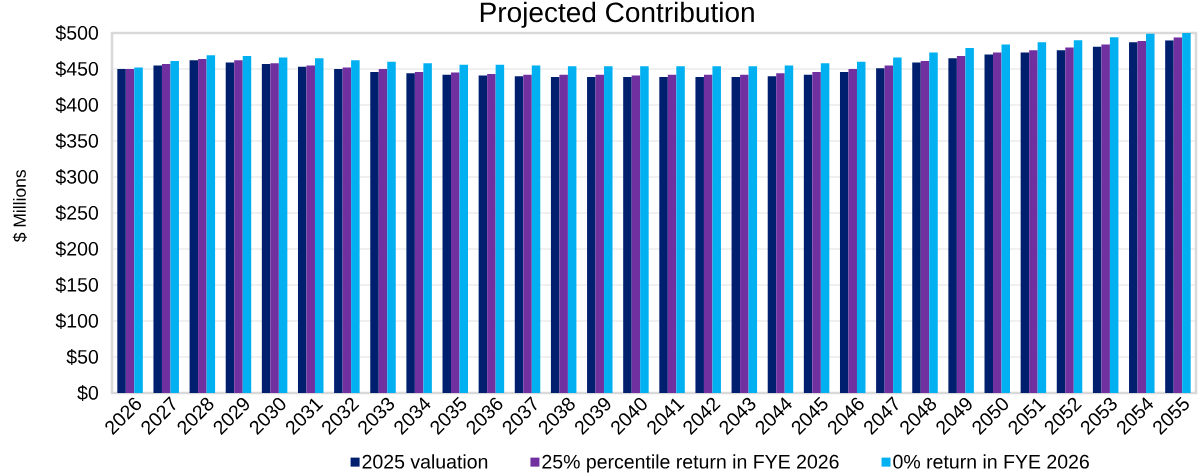 The width and height of the screenshot is (1199, 475). What do you see at coordinates (77, 69) in the screenshot?
I see `y-tick-label: $450` at bounding box center [77, 69].